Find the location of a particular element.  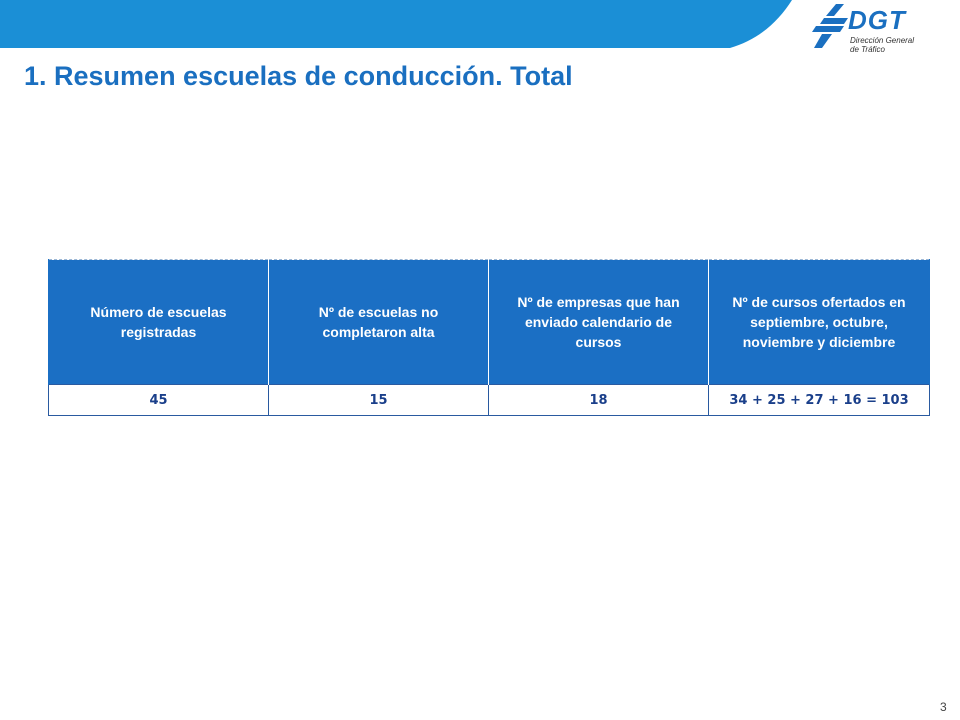

logo-subtitle-line-1: Dirección General is located at coordinates (882, 40).